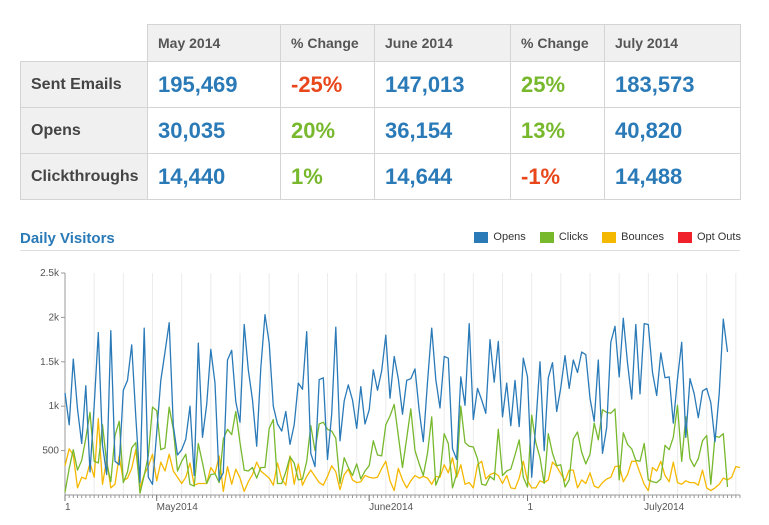 The width and height of the screenshot is (769, 525). What do you see at coordinates (214, 130) in the screenshot?
I see `cell-value: 30,035` at bounding box center [214, 130].